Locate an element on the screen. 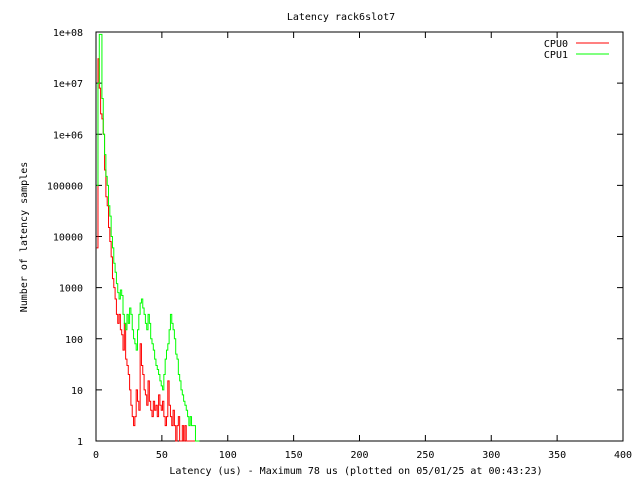  y-tick-label: 1000 is located at coordinates (71, 289).